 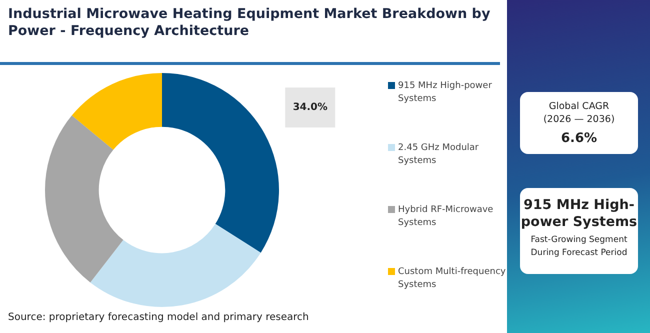 I want to click on text: 915 MHz High-power Systems, so click(x=579, y=214).